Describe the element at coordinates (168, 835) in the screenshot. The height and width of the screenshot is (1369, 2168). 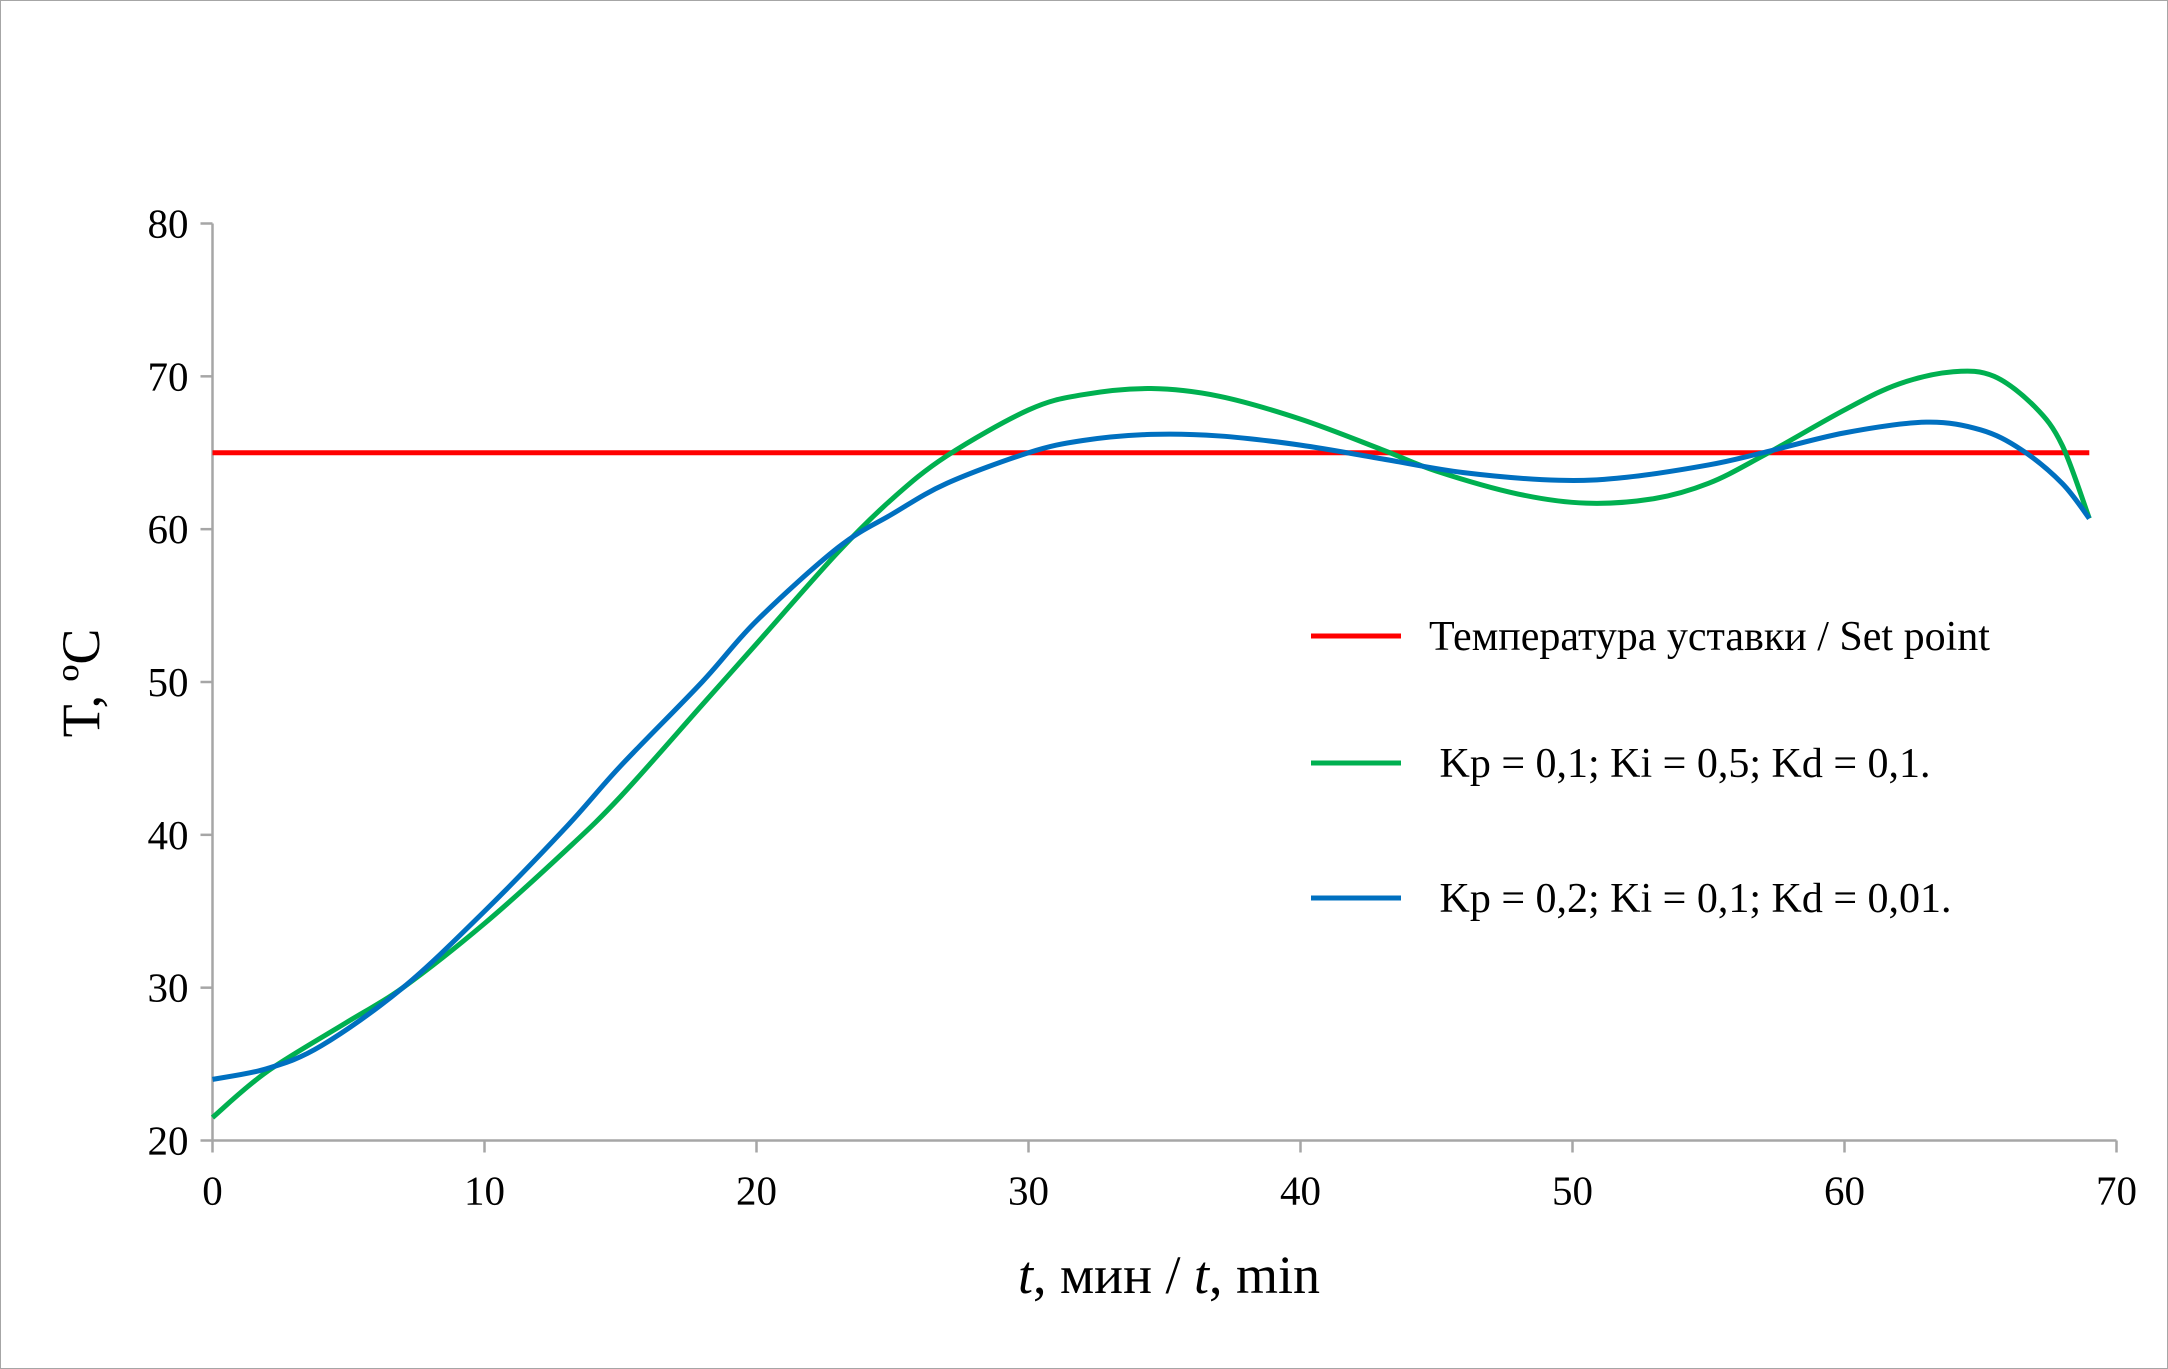
I see `y-tick-label: 40` at that location.